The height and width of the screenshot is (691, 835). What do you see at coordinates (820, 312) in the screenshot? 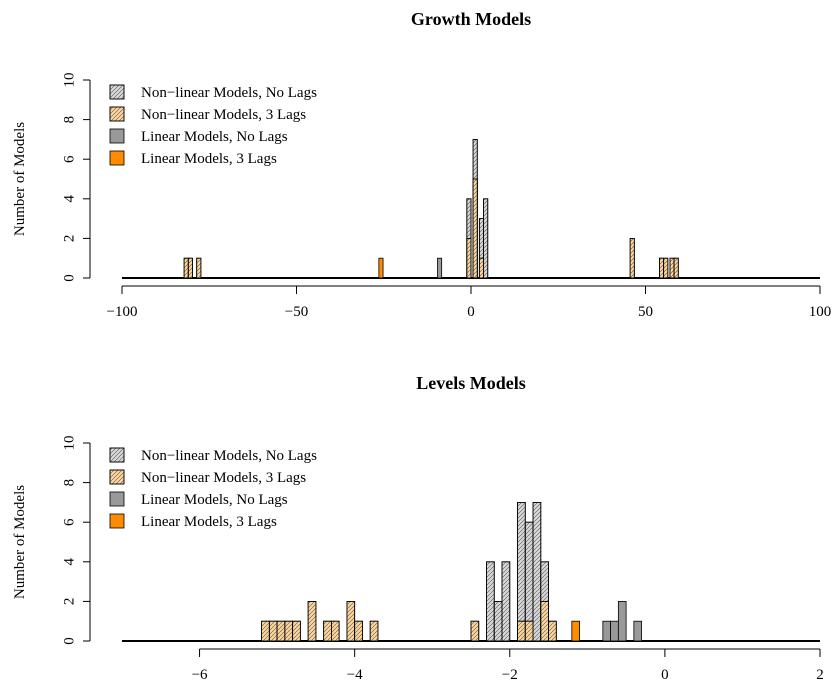
I see `x-tick-label: 100` at bounding box center [820, 312].